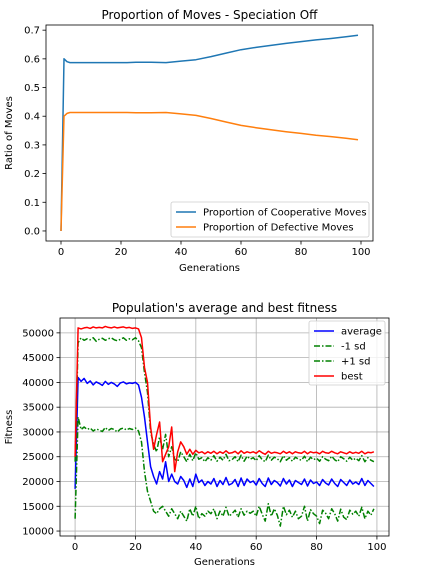  Describe the element at coordinates (32, 174) in the screenshot. I see `y-tick-label: 0.2` at that location.